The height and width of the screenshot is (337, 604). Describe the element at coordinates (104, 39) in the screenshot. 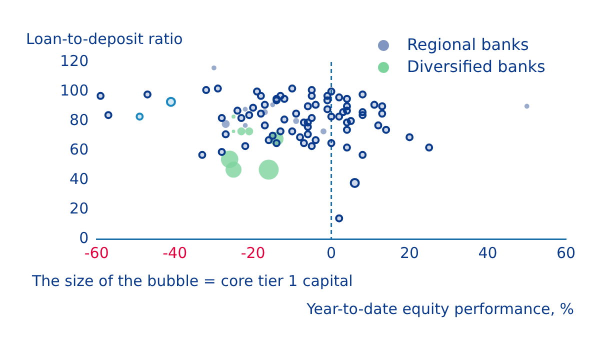

I see `y-axis-title: Loan-to-deposit ratio` at that location.